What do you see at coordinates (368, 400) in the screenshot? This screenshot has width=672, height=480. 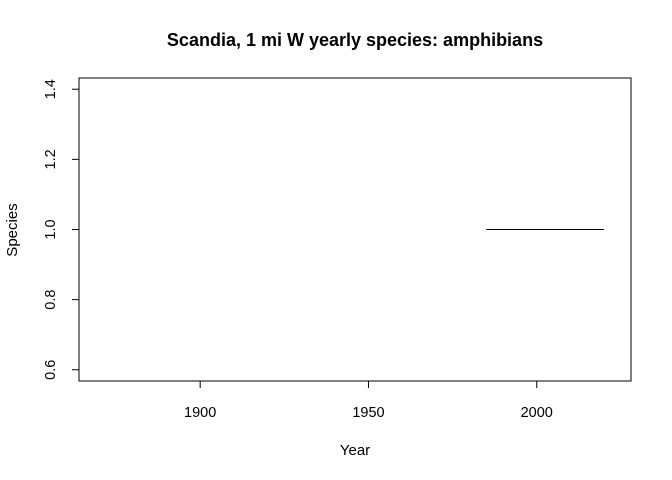 I see `x-axis: 1900 1950 2000` at bounding box center [368, 400].